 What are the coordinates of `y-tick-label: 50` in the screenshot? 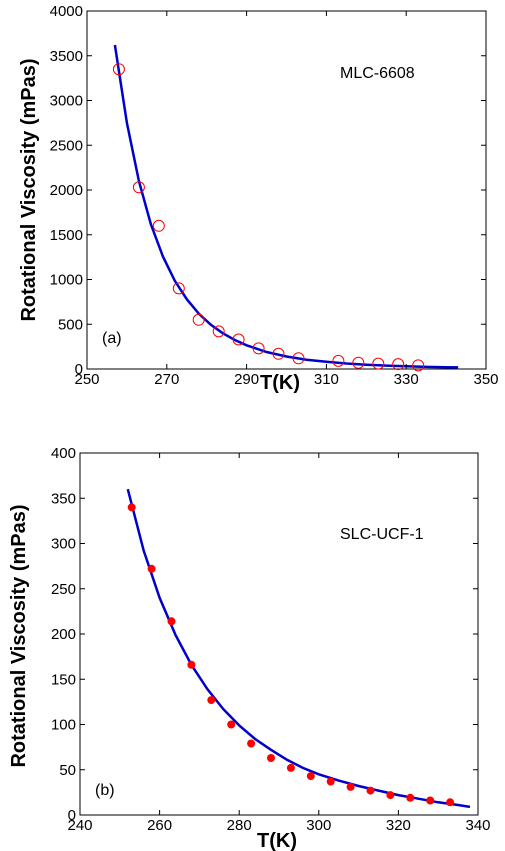 It's located at (67, 770).